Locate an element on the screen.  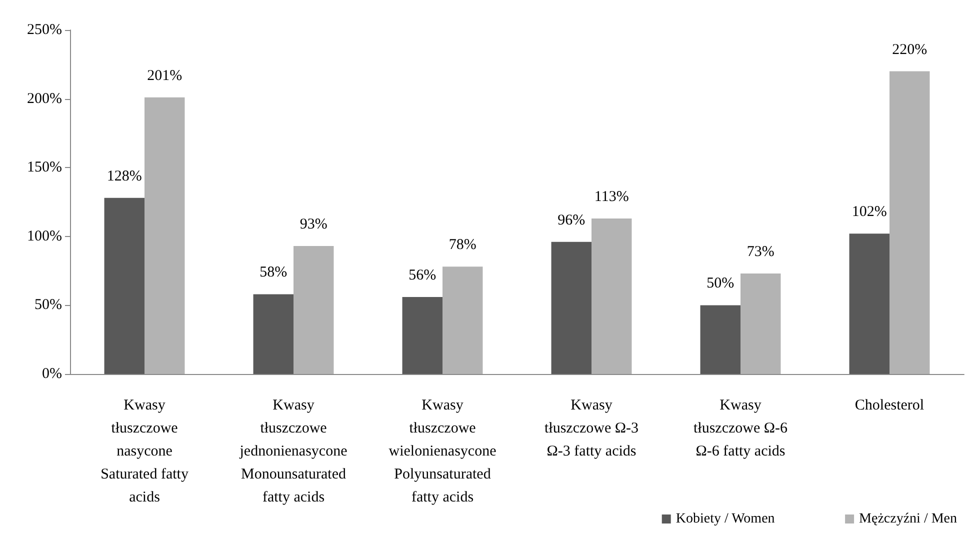
x-tick-label: Kwasy tłuszczowe Ω-6 Ω-6 fatty acids is located at coordinates (740, 429).